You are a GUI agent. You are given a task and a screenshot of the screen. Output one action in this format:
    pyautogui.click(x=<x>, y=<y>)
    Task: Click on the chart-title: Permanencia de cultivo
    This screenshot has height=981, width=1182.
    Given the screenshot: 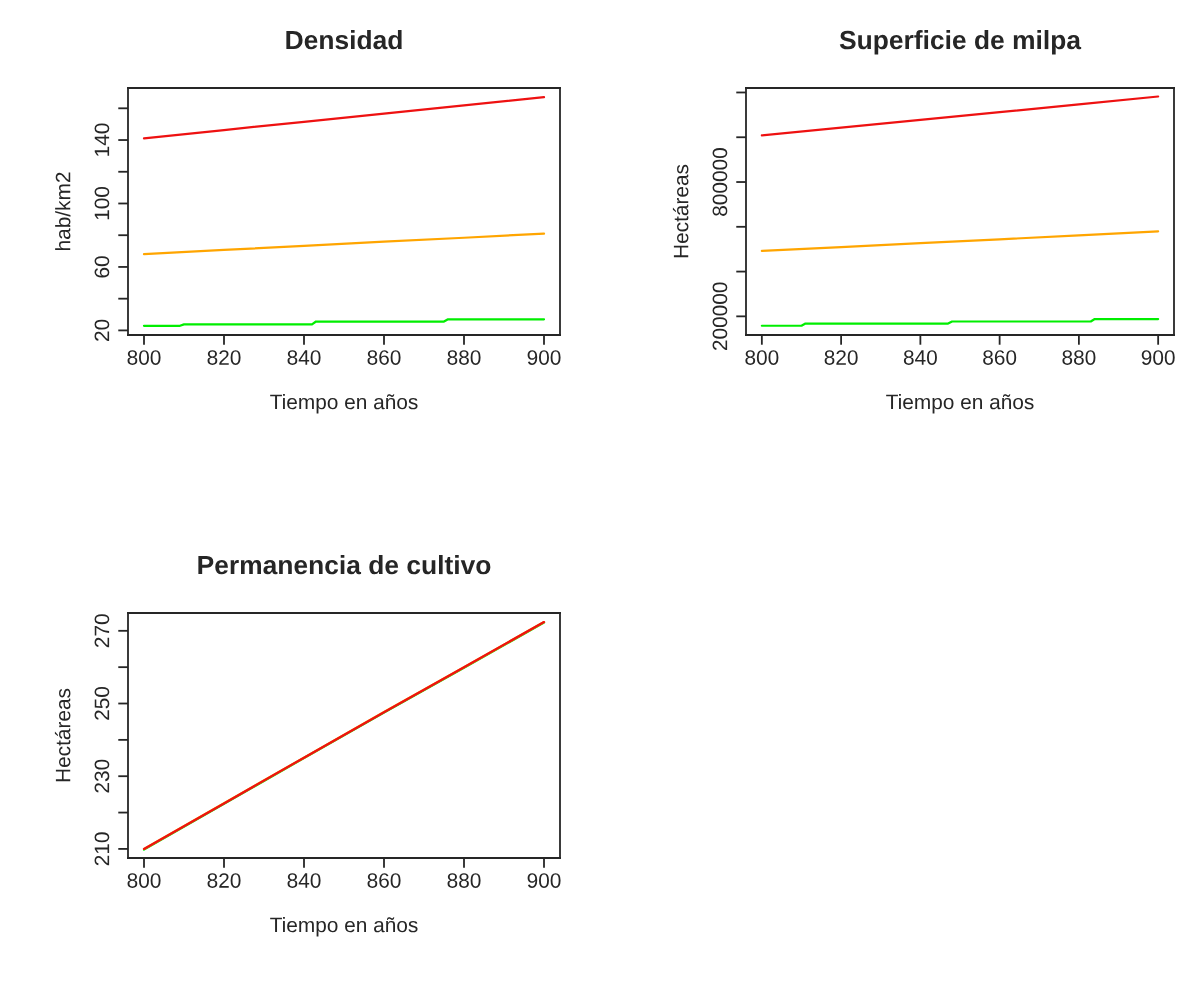 What is the action you would take?
    pyautogui.click(x=344, y=564)
    